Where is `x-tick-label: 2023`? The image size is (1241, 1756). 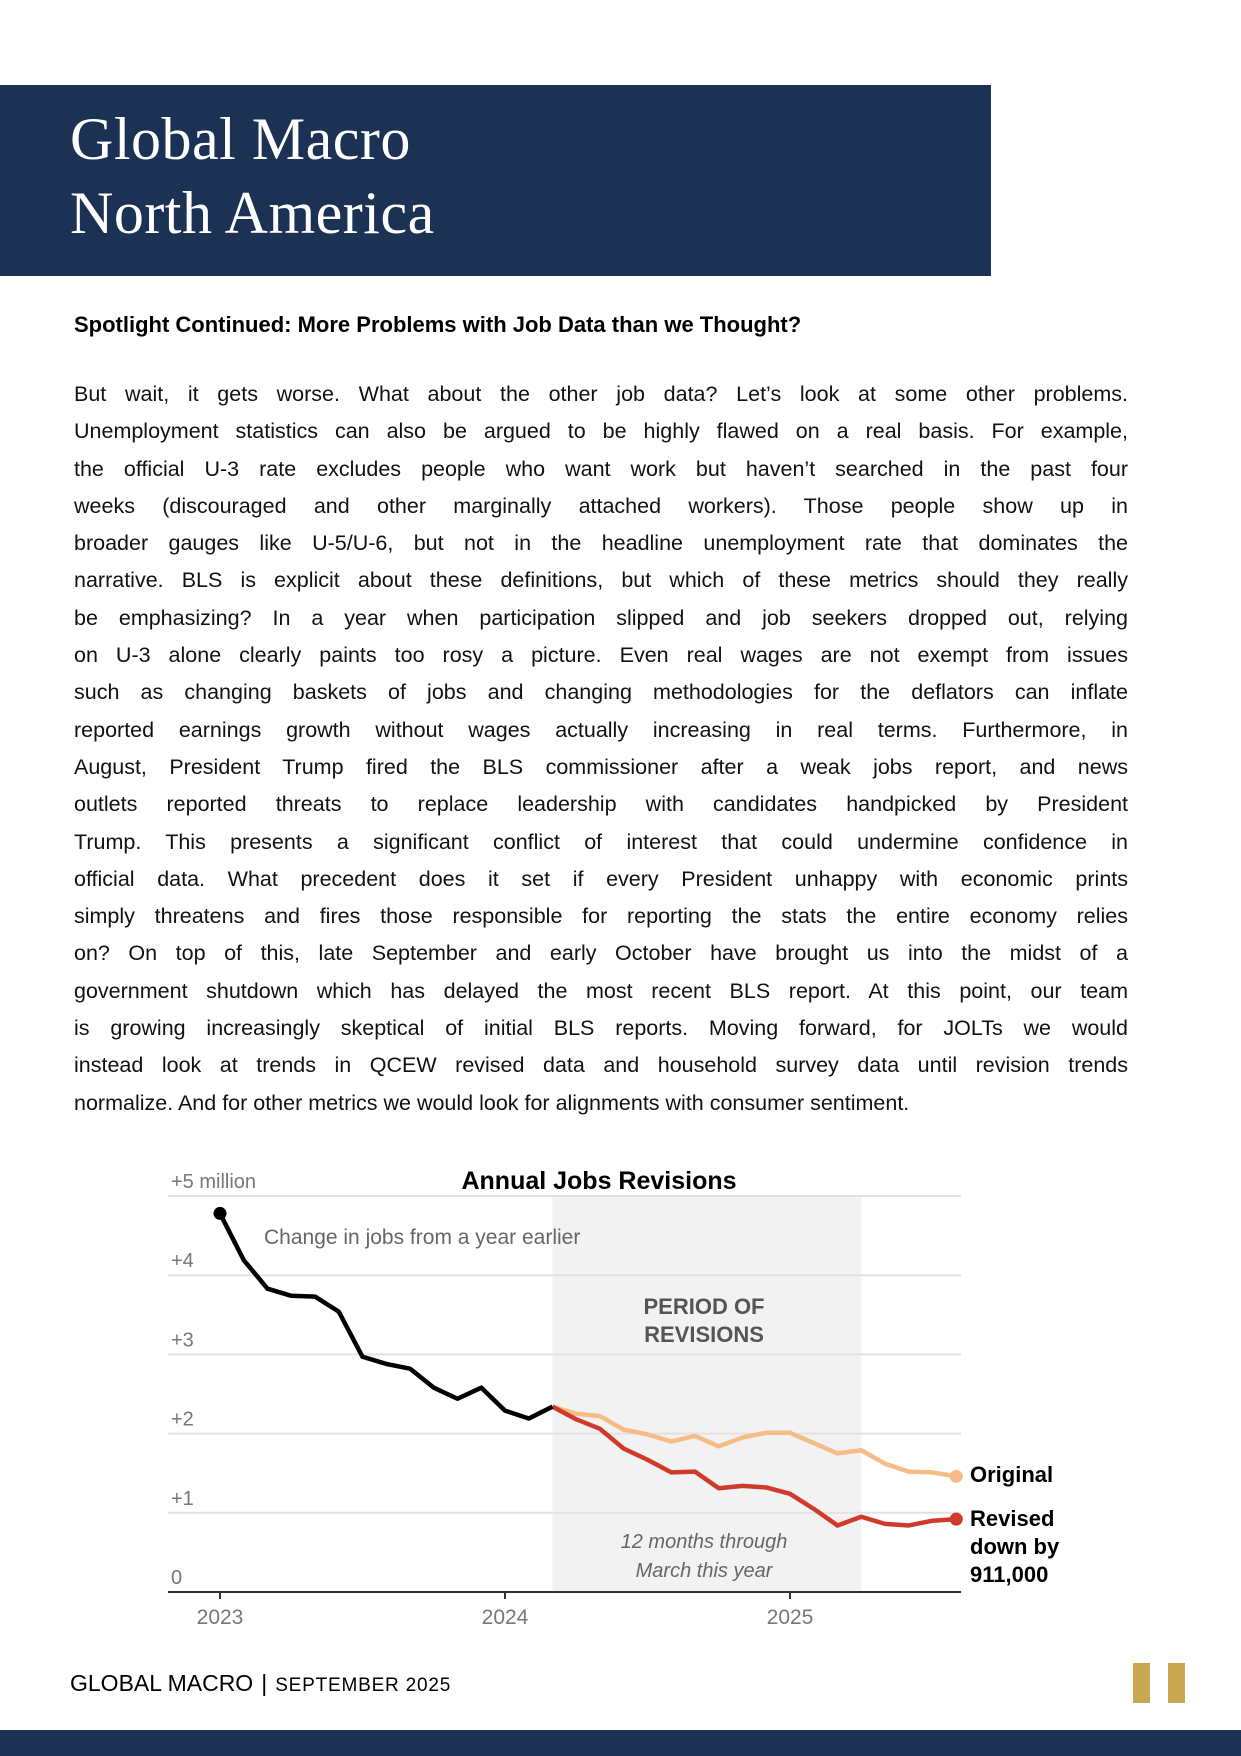 x-tick-label: 2023 is located at coordinates (220, 1617).